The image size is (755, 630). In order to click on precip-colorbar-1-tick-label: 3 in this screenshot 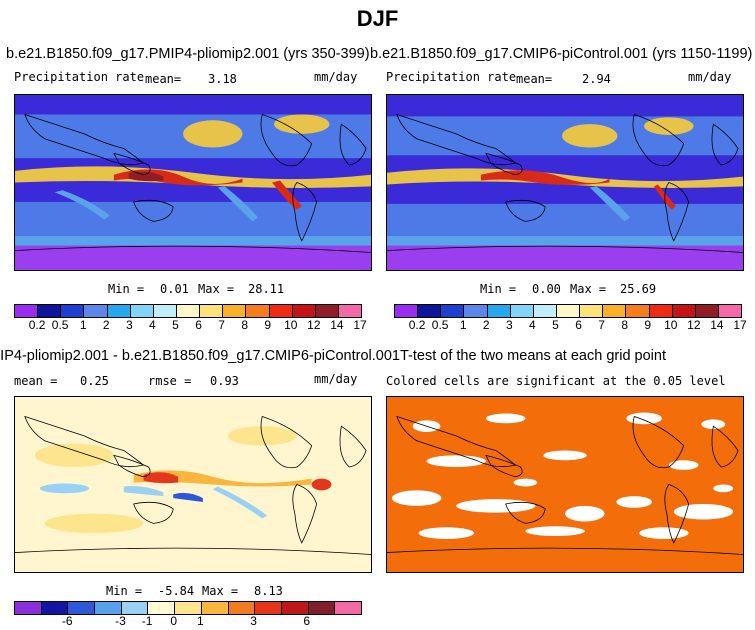, I will do `click(129, 325)`.